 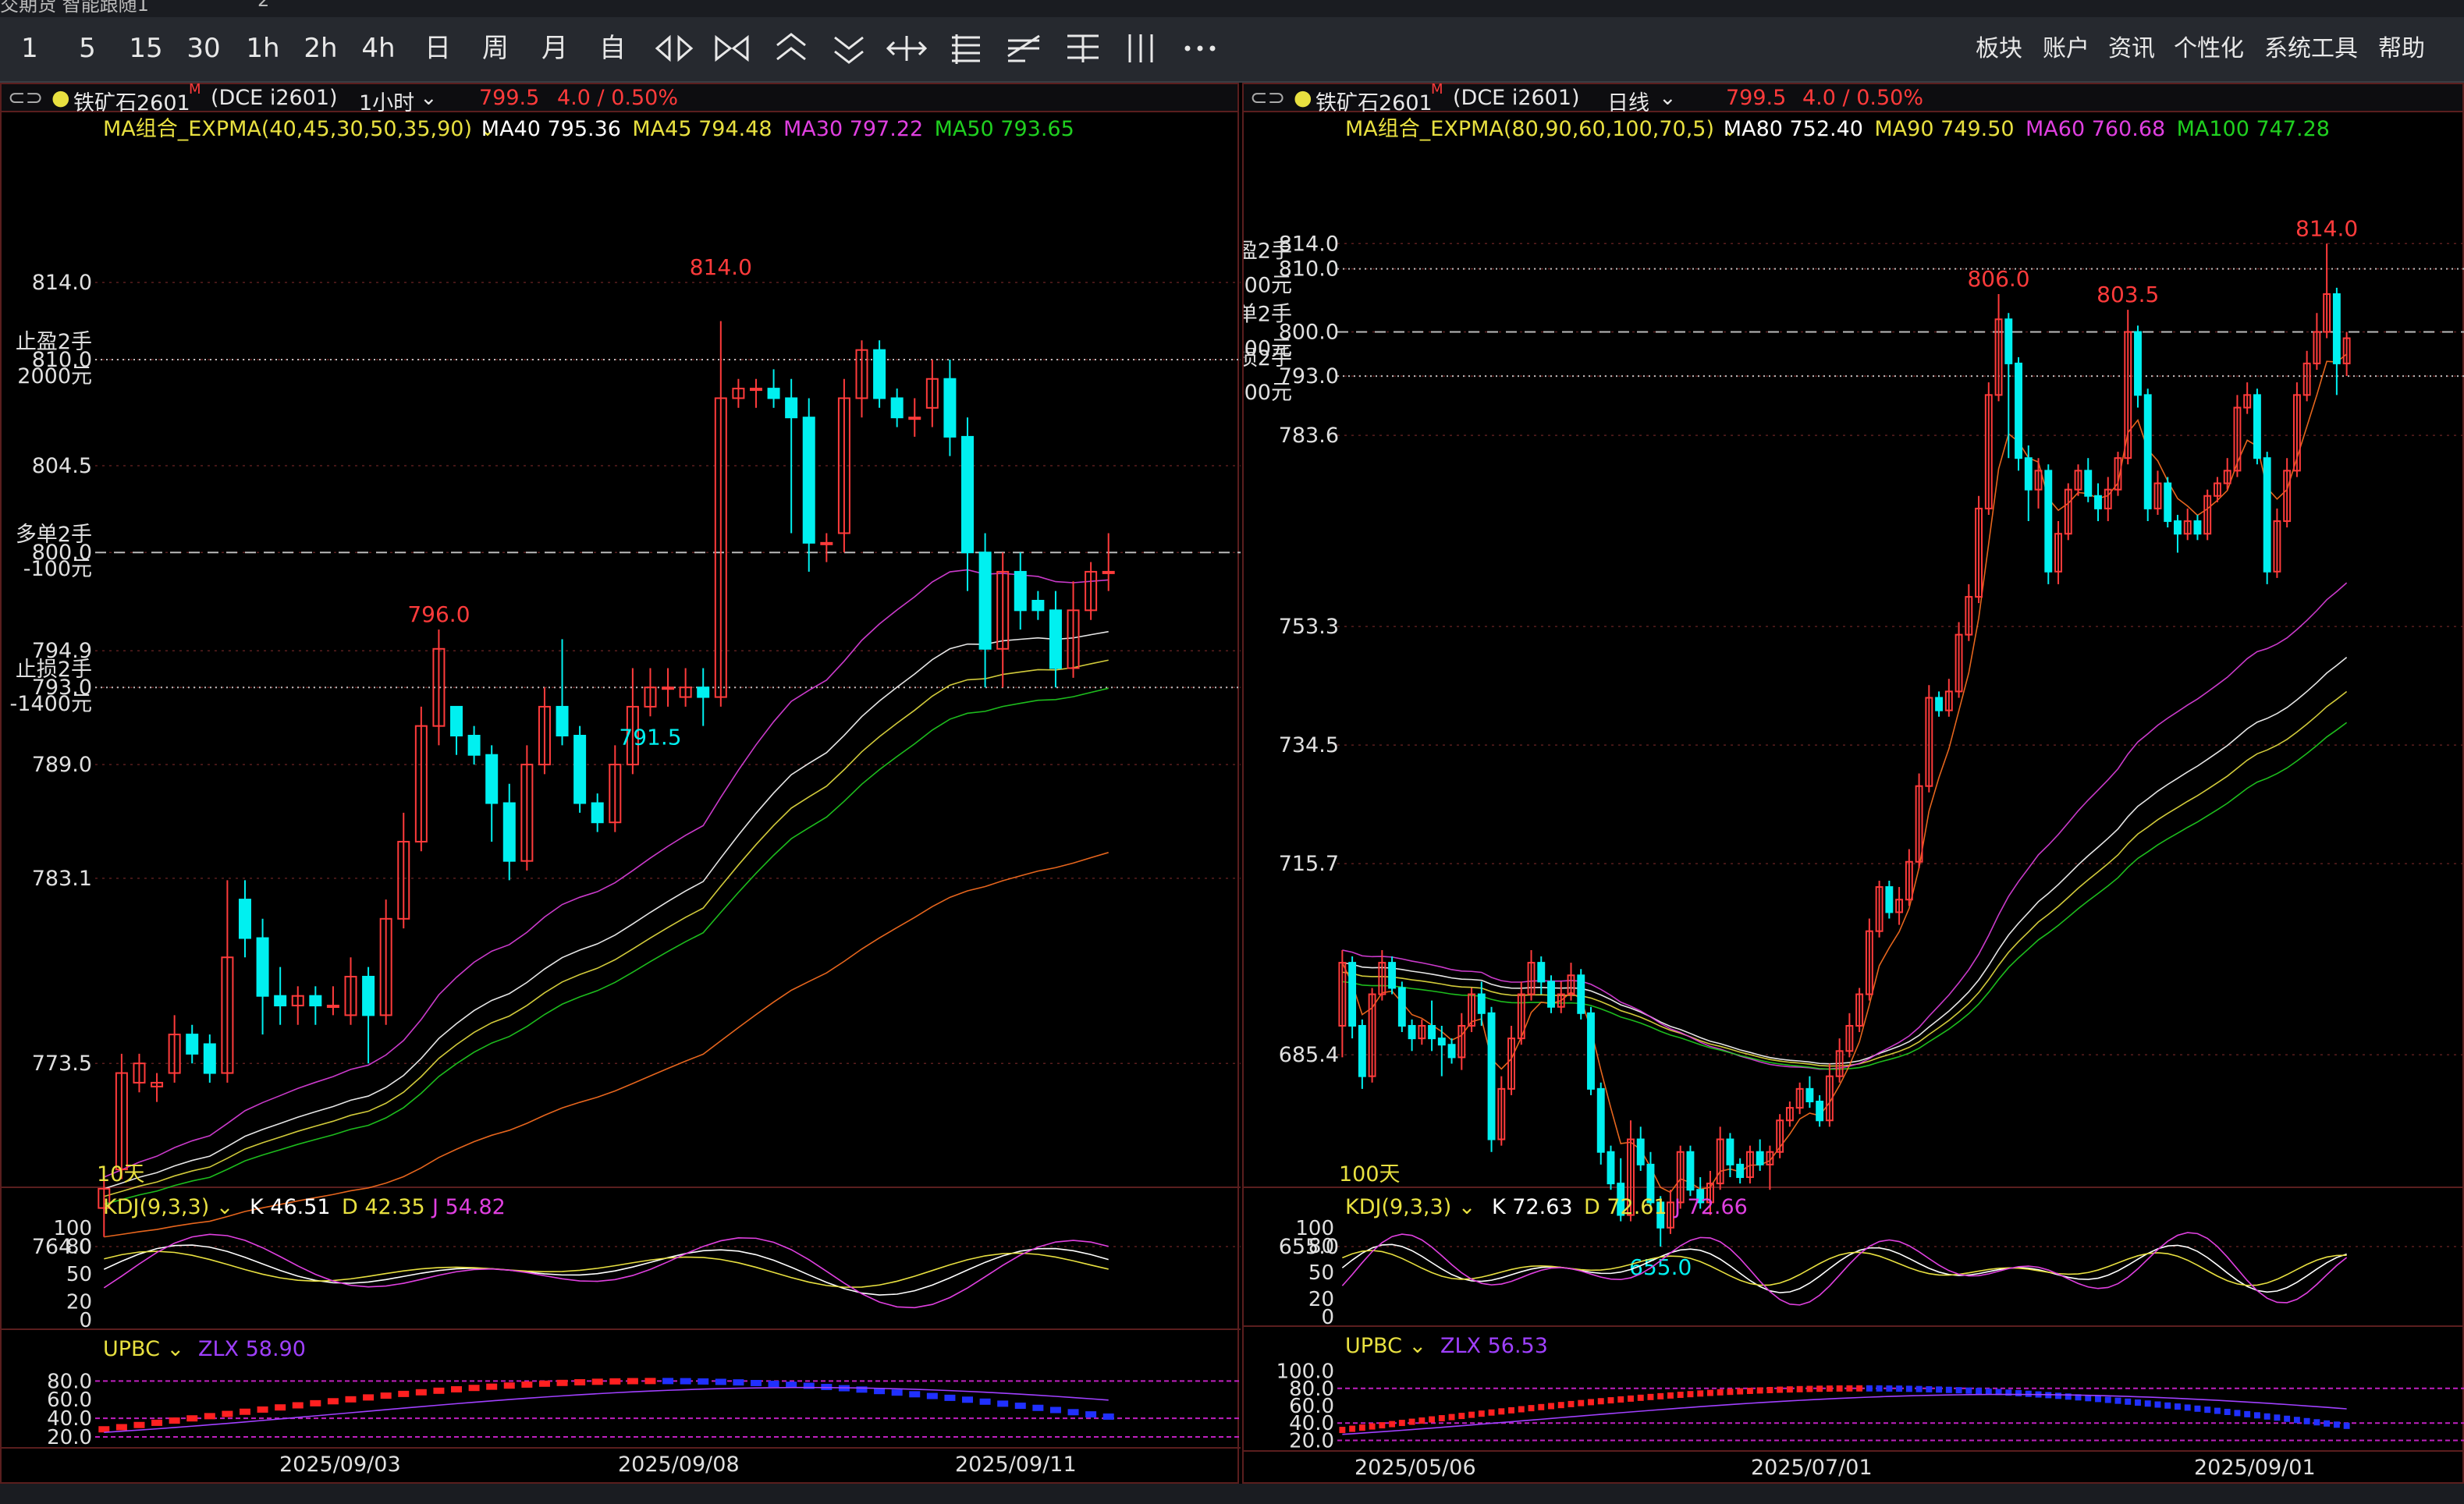 I want to click on period-day-button: 日, so click(x=437, y=48).